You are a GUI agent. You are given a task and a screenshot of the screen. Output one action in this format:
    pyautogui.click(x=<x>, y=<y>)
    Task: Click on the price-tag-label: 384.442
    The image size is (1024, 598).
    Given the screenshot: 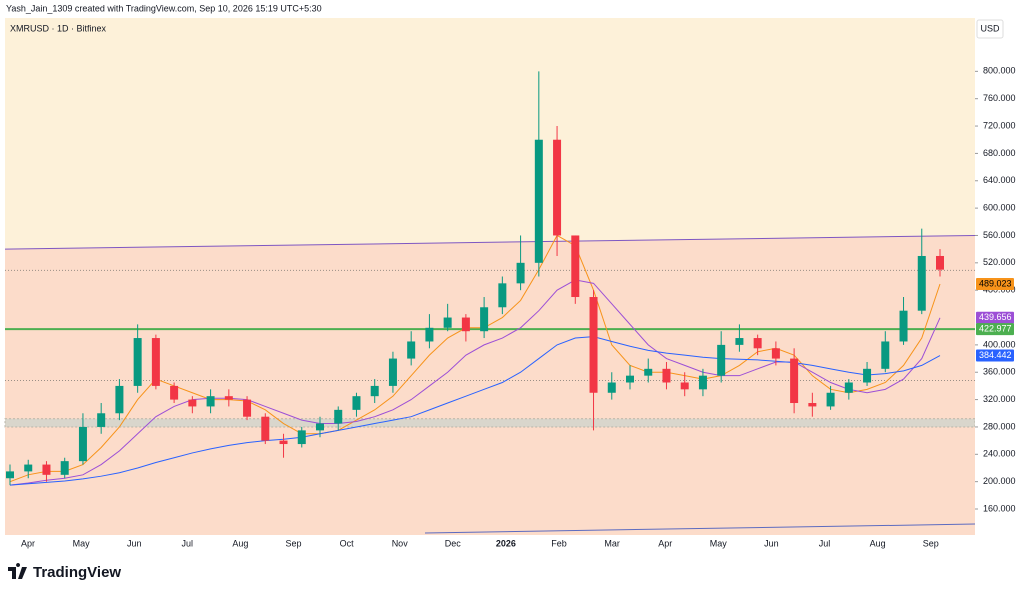 What is the action you would take?
    pyautogui.click(x=995, y=355)
    